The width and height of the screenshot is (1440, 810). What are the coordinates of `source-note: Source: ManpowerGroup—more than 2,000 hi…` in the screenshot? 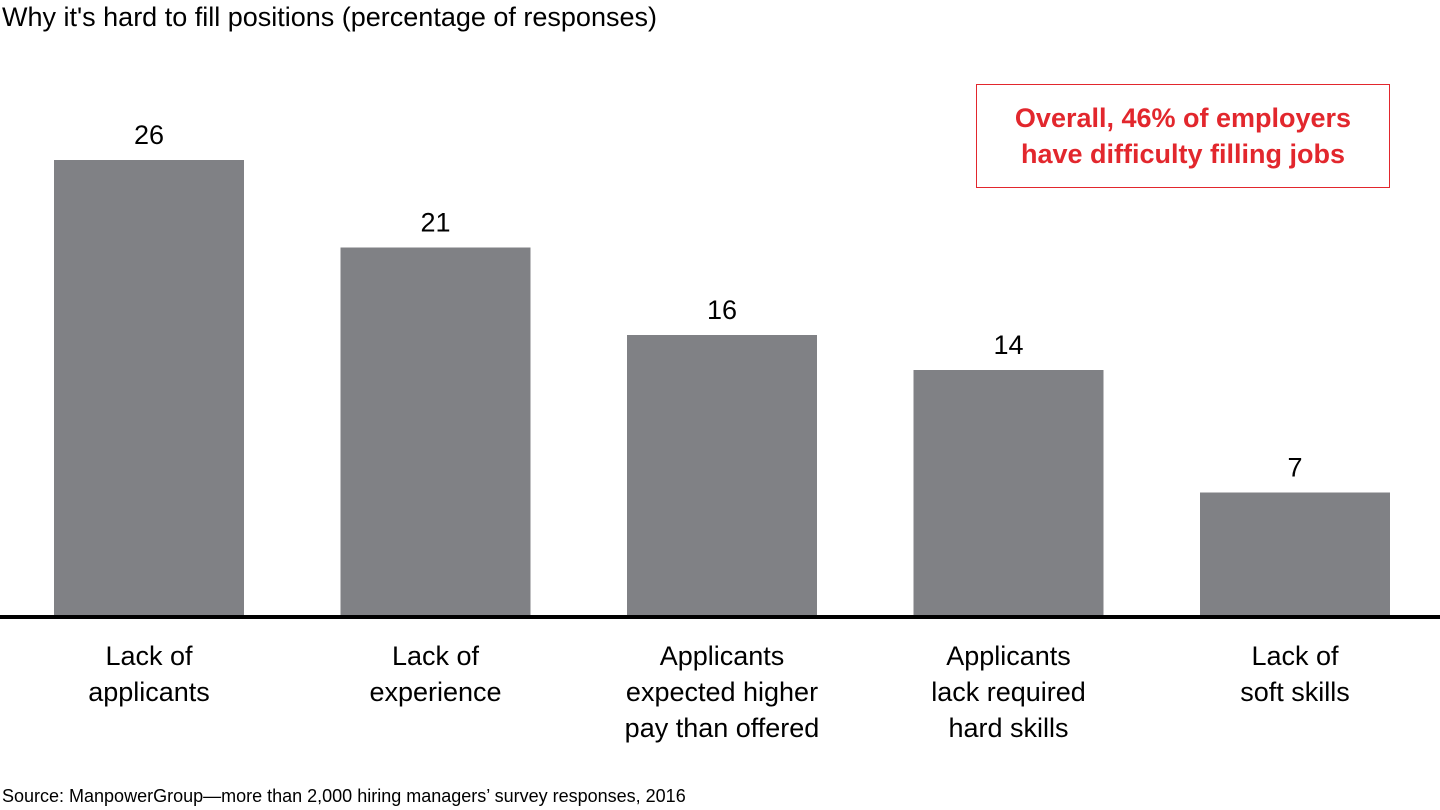 It's located at (344, 796).